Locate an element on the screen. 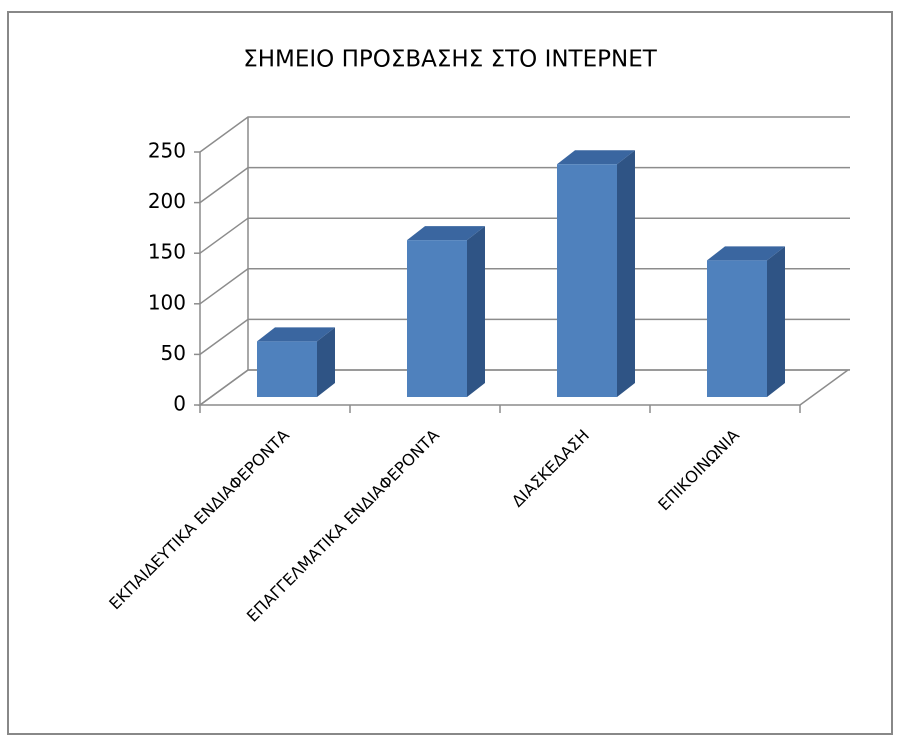  y-tick-label: 50 is located at coordinates (173, 353).